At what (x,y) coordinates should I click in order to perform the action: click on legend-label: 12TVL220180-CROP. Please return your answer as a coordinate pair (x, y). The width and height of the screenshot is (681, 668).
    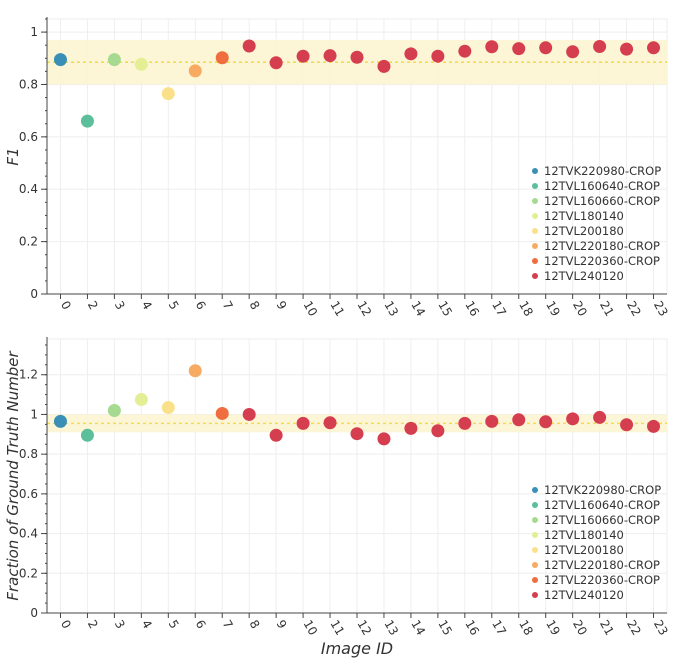
    Looking at the image, I should click on (602, 246).